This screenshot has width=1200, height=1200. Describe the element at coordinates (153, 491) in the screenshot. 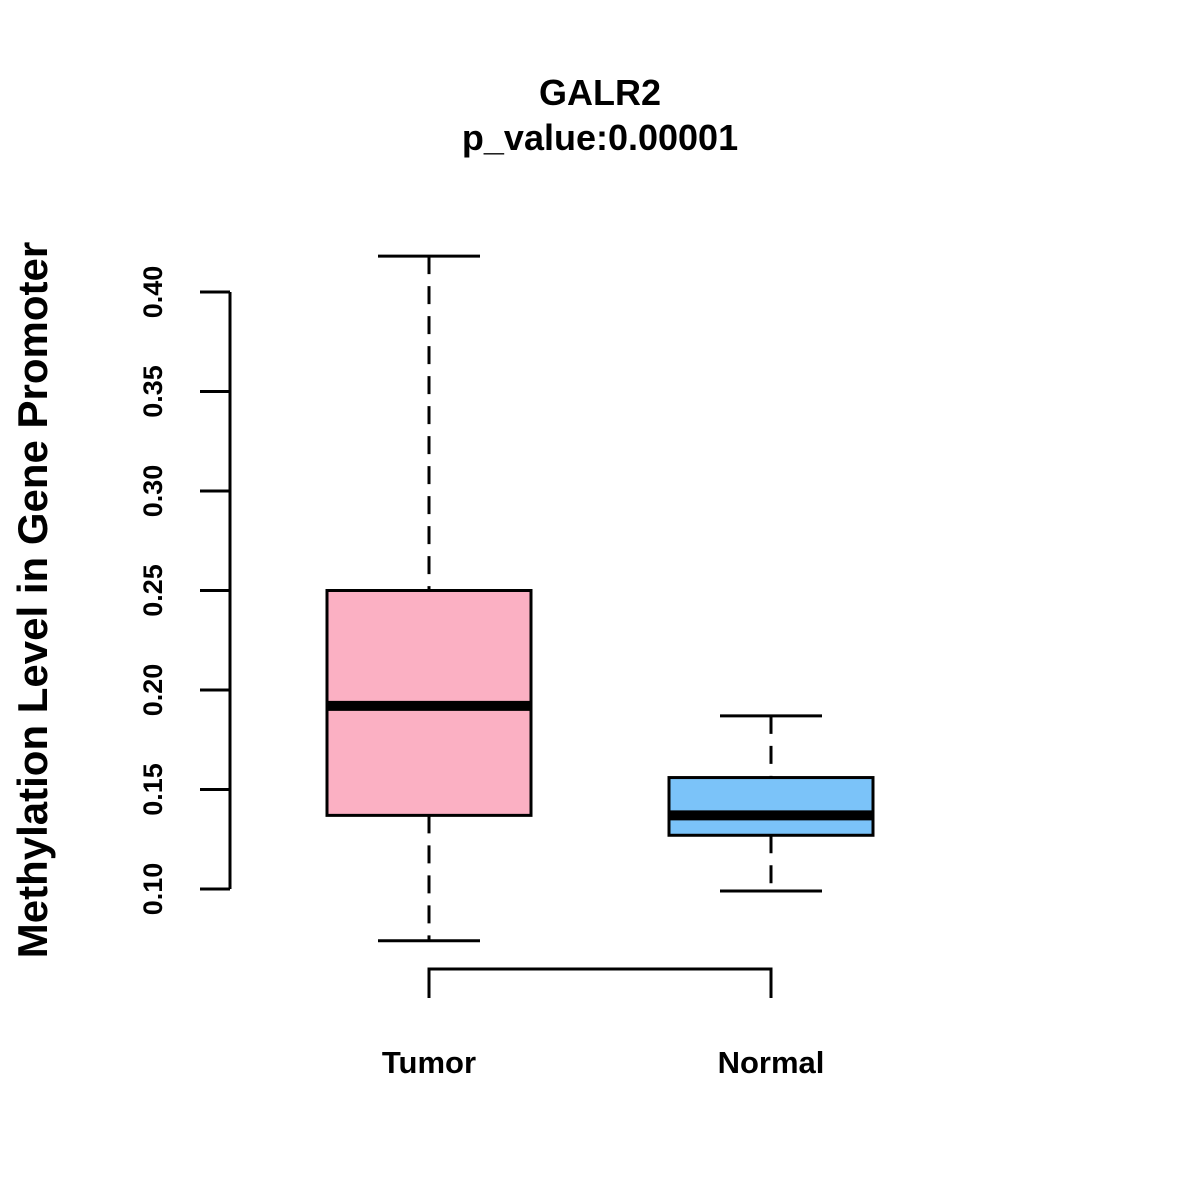

I see `y-tick-label-4: 0.30` at that location.